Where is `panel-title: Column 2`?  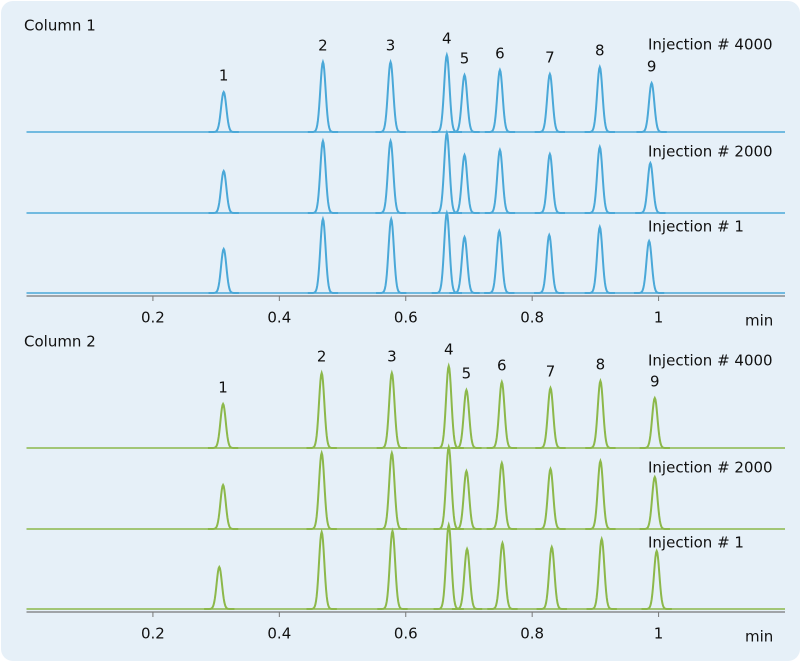 panel-title: Column 2 is located at coordinates (60, 342).